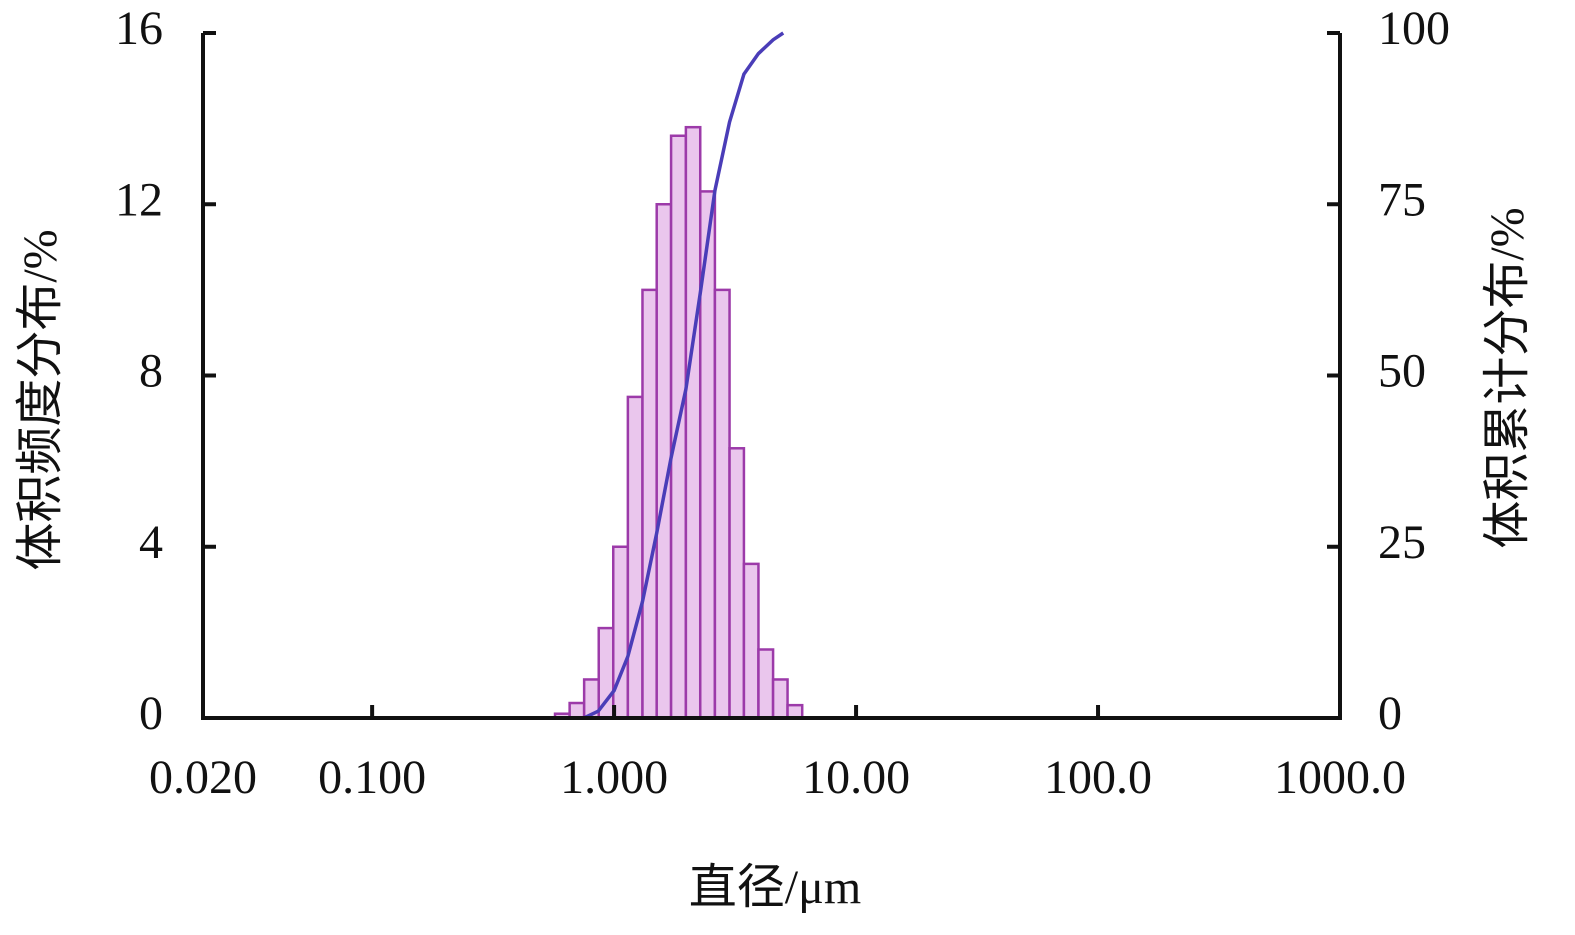 This screenshot has height=935, width=1575. What do you see at coordinates (151, 371) in the screenshot?
I see `y-tick-label: 8` at bounding box center [151, 371].